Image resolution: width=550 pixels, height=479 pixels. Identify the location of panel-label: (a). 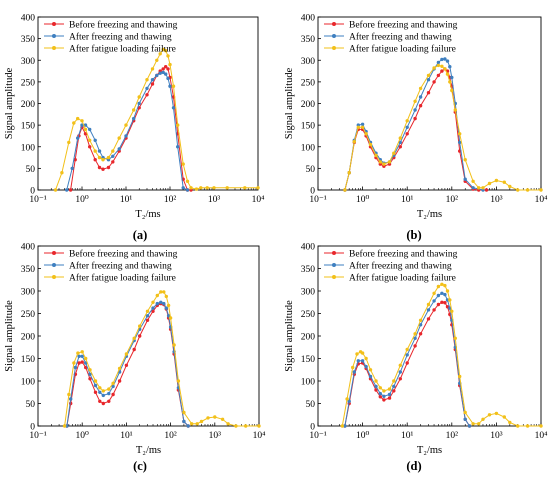
(140, 235).